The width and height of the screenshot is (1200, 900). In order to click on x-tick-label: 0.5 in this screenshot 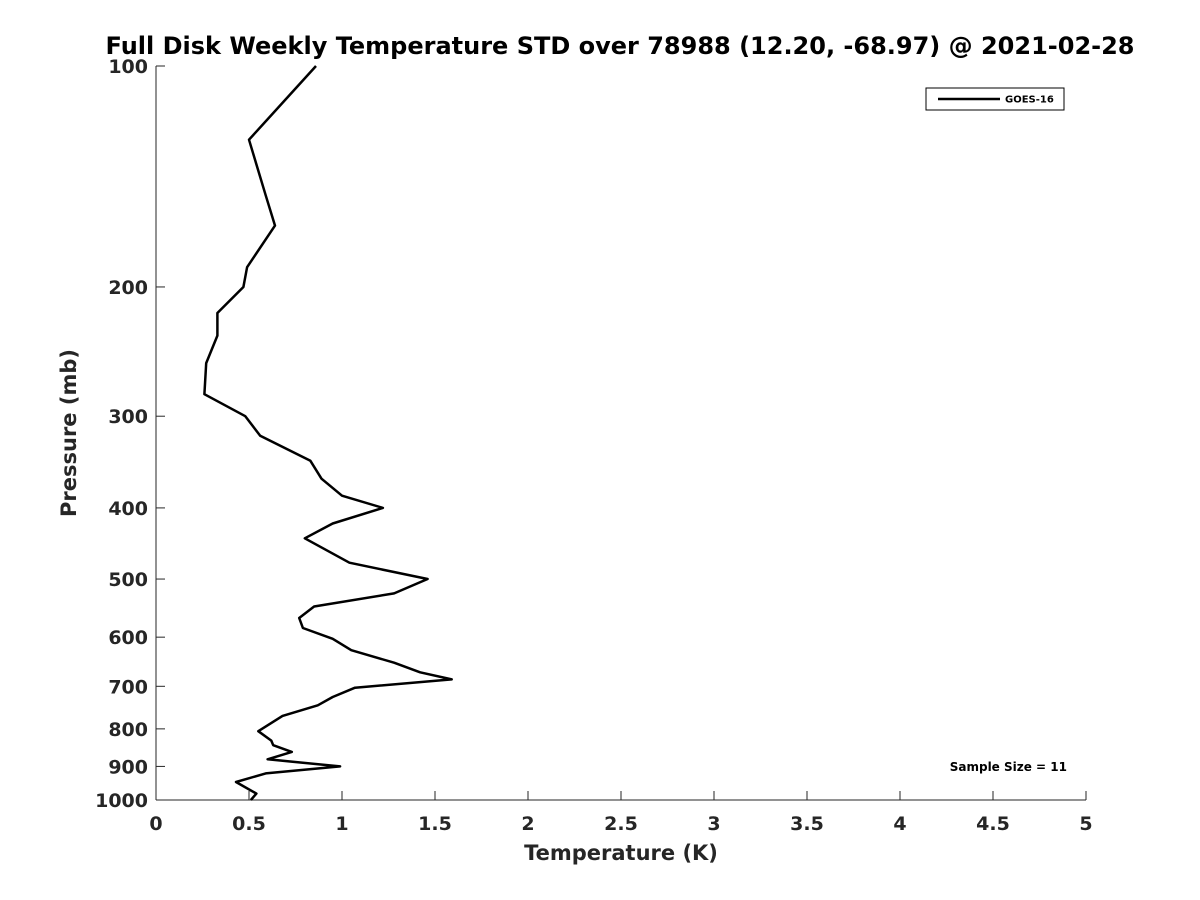, I will do `click(249, 824)`.